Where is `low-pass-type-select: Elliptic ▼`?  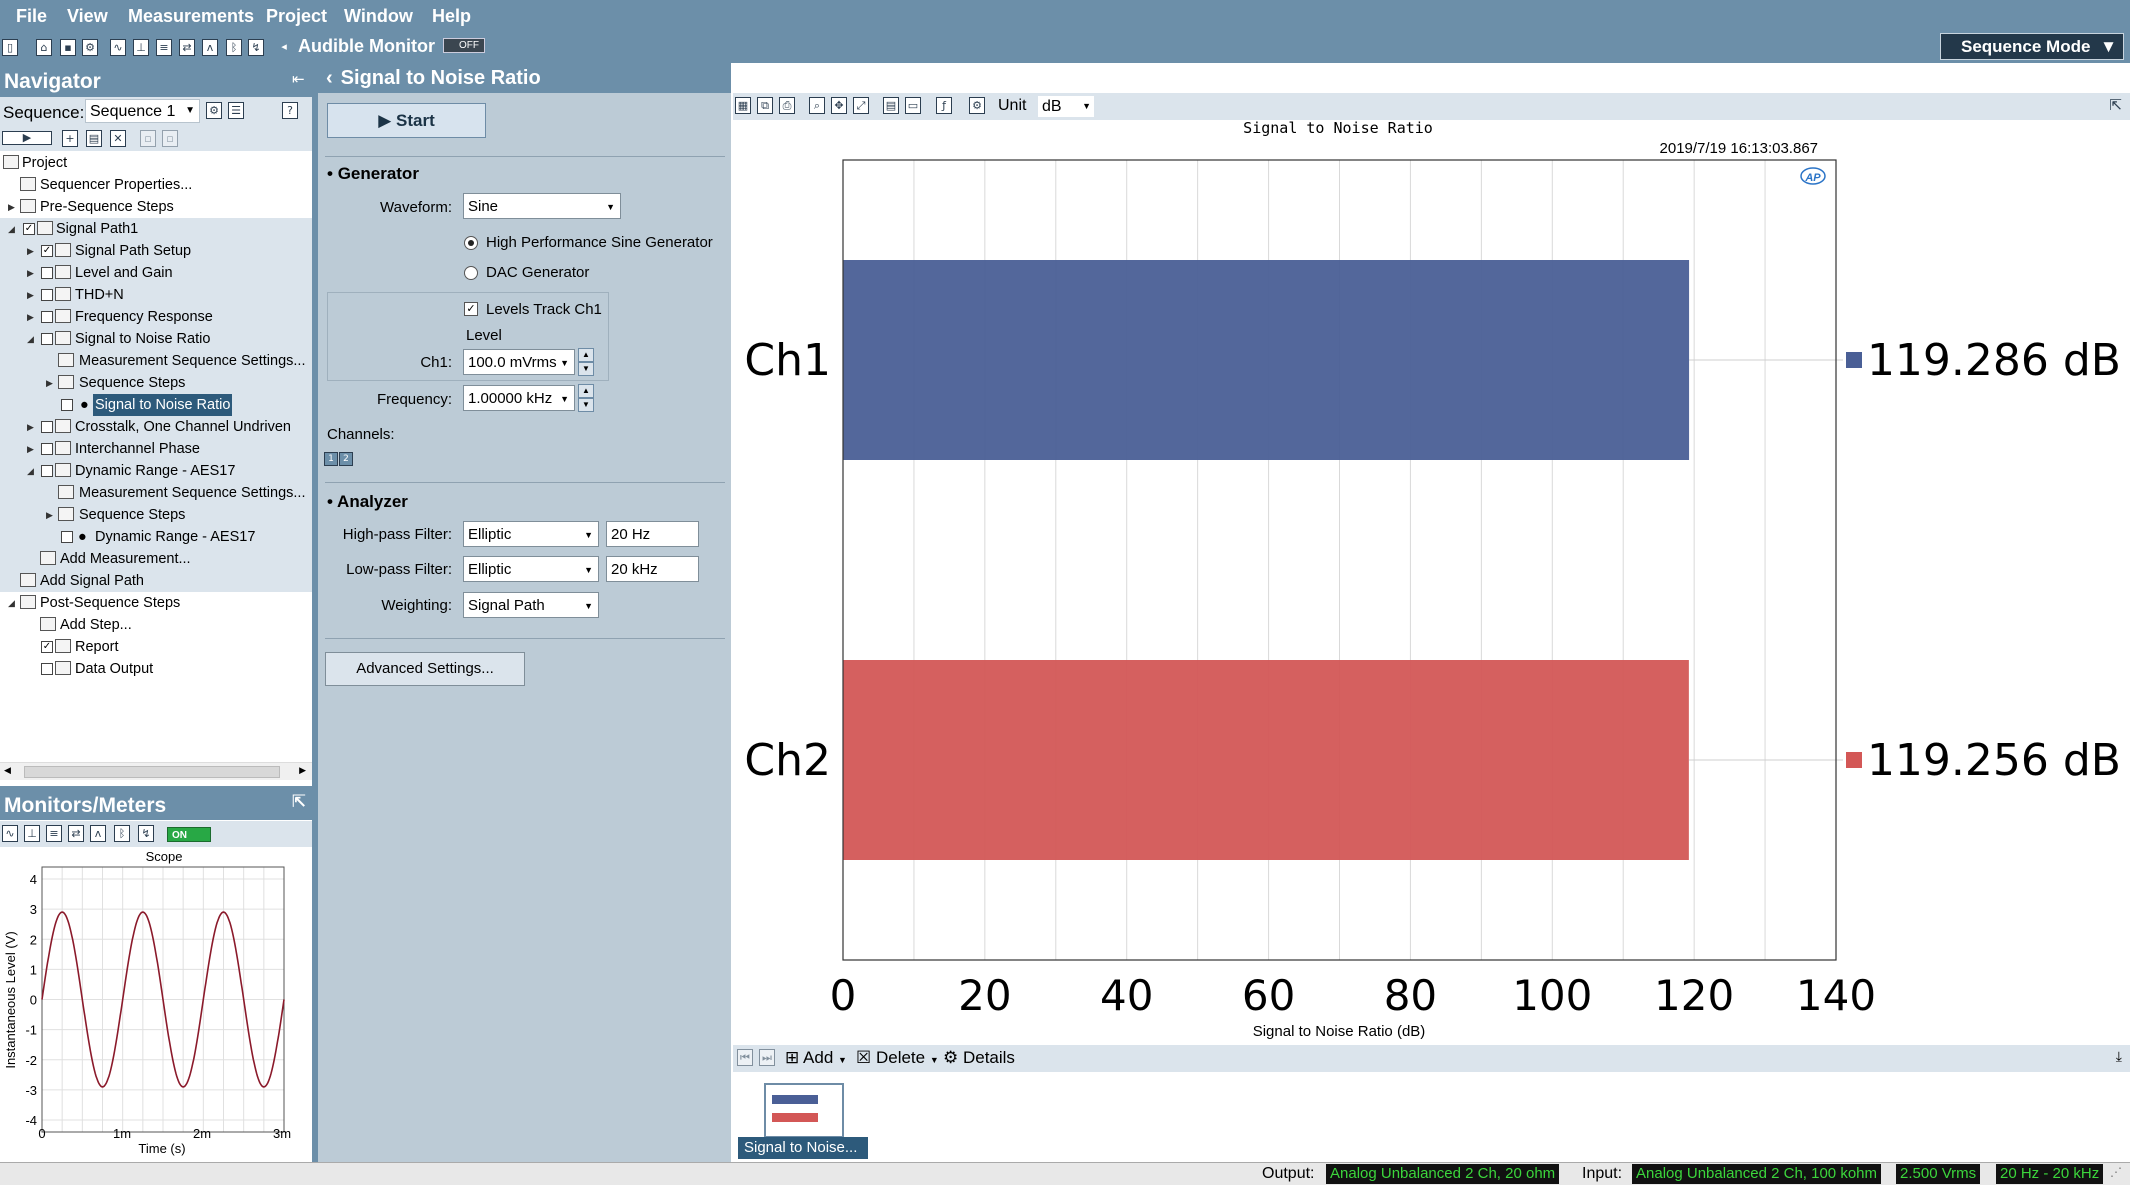
low-pass-type-select: Elliptic ▼ is located at coordinates (531, 569).